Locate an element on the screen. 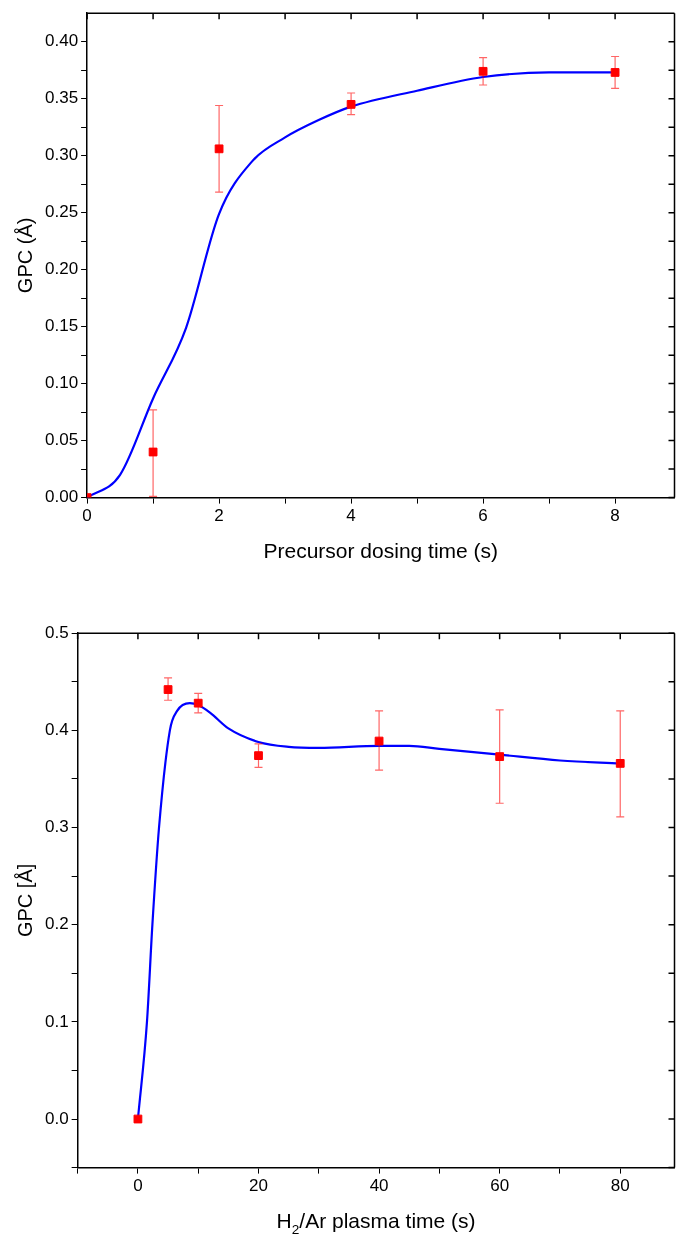  y-tick-label: 0.00 is located at coordinates (61, 497).